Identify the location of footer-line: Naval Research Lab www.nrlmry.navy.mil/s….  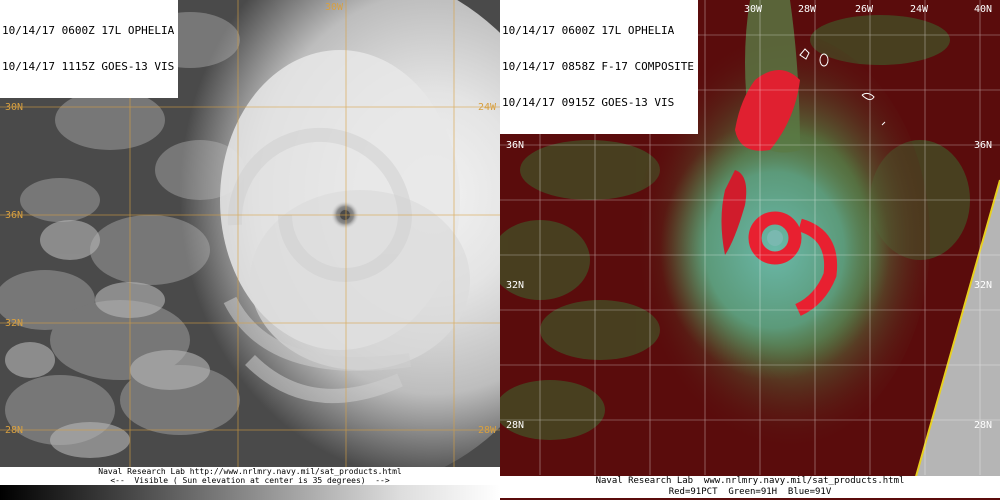
(750, 481).